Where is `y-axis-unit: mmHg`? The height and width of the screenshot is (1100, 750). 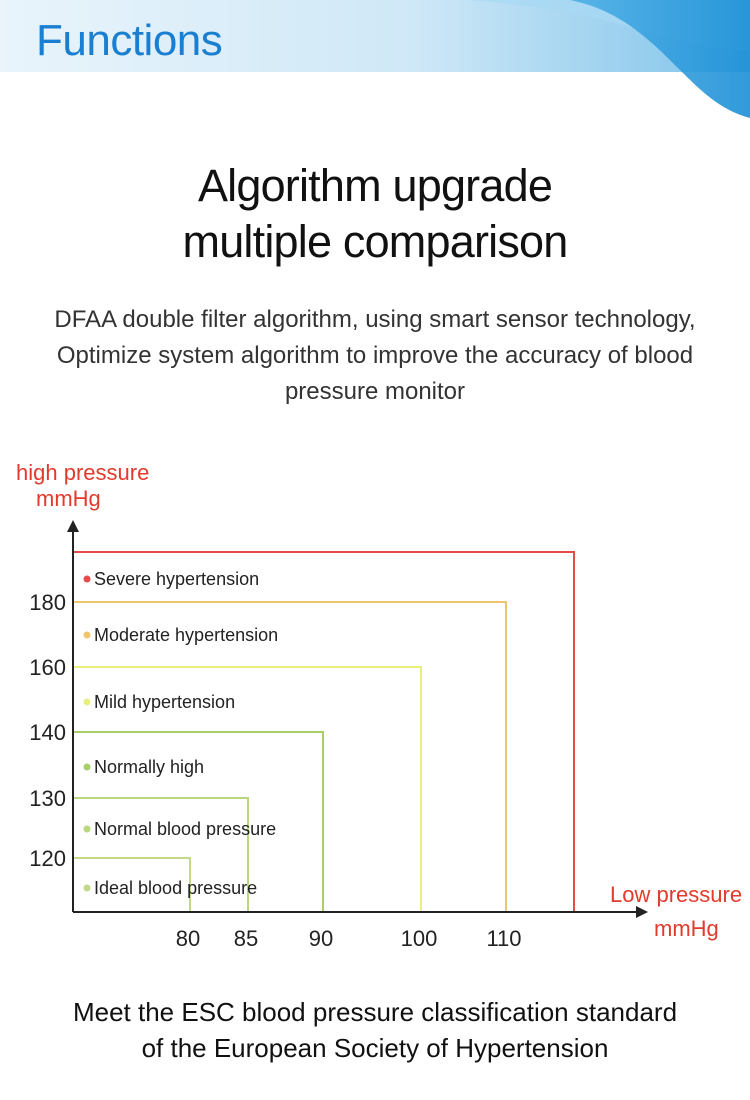 y-axis-unit: mmHg is located at coordinates (68, 498).